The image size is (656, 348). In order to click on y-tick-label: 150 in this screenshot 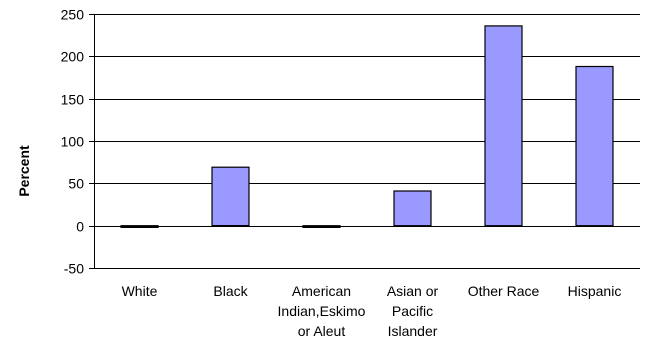, I will do `click(73, 100)`.